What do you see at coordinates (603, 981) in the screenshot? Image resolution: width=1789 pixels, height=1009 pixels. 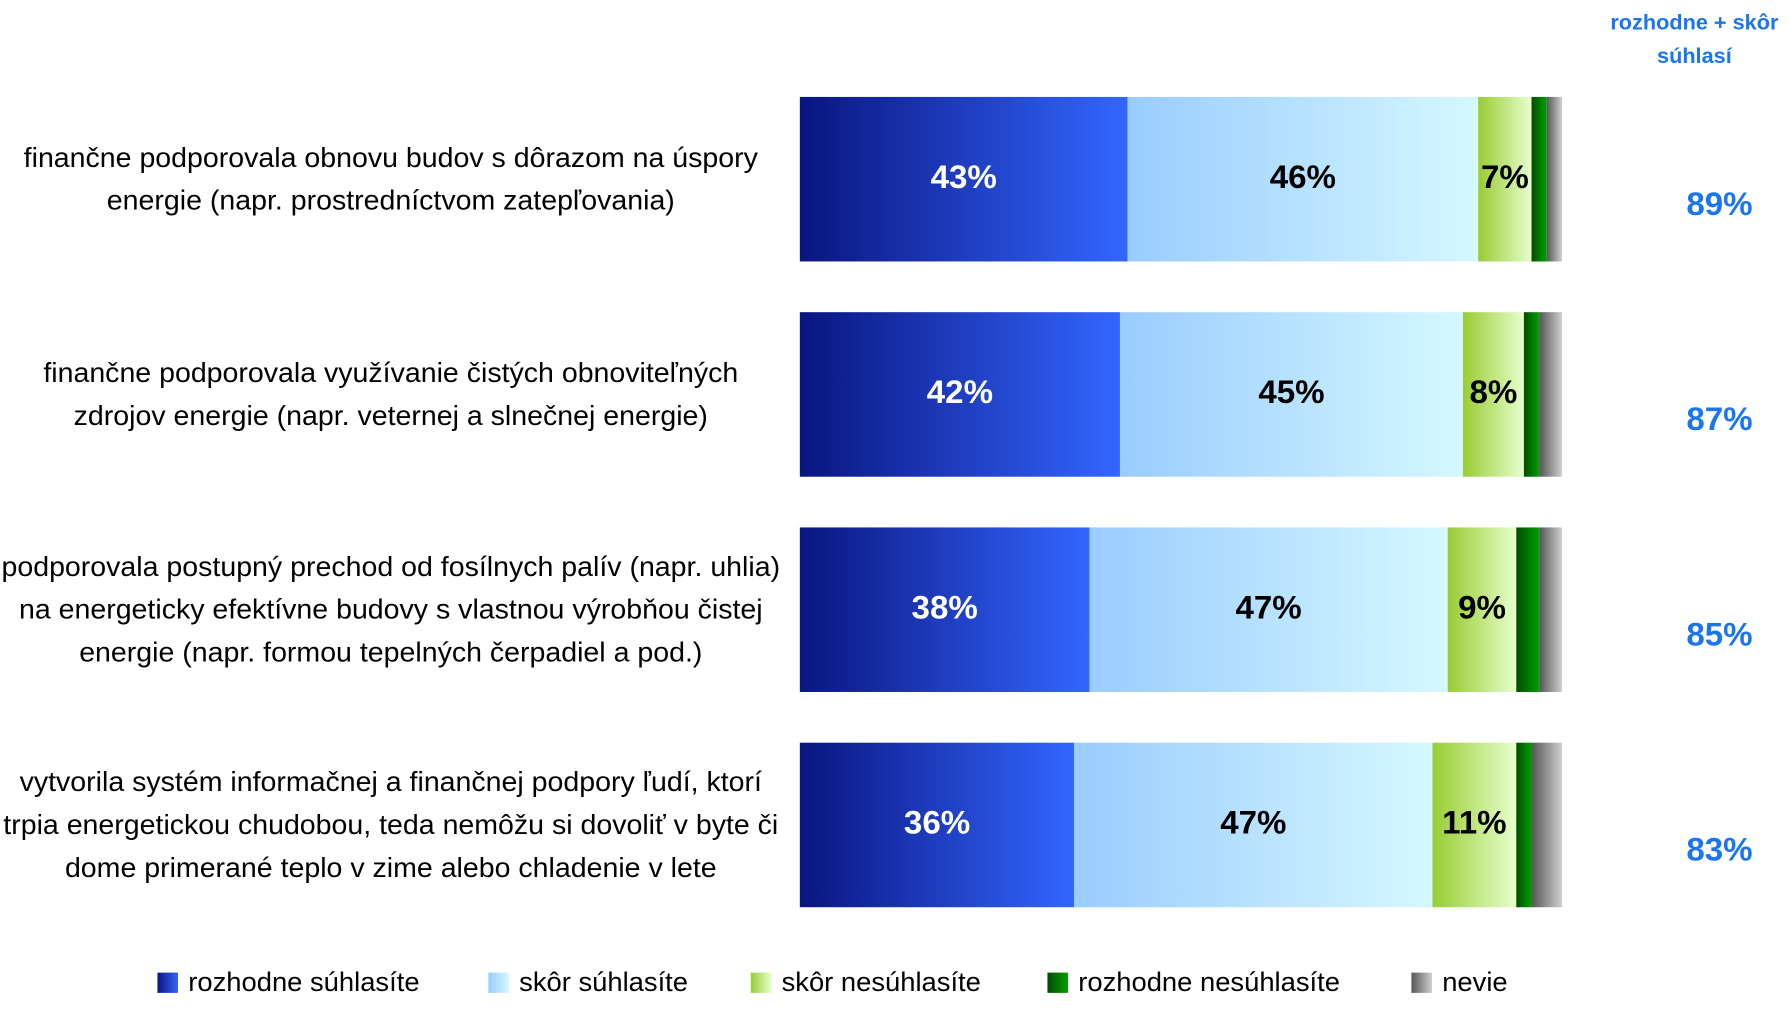 I see `legend-label: skôr súhlasíte` at bounding box center [603, 981].